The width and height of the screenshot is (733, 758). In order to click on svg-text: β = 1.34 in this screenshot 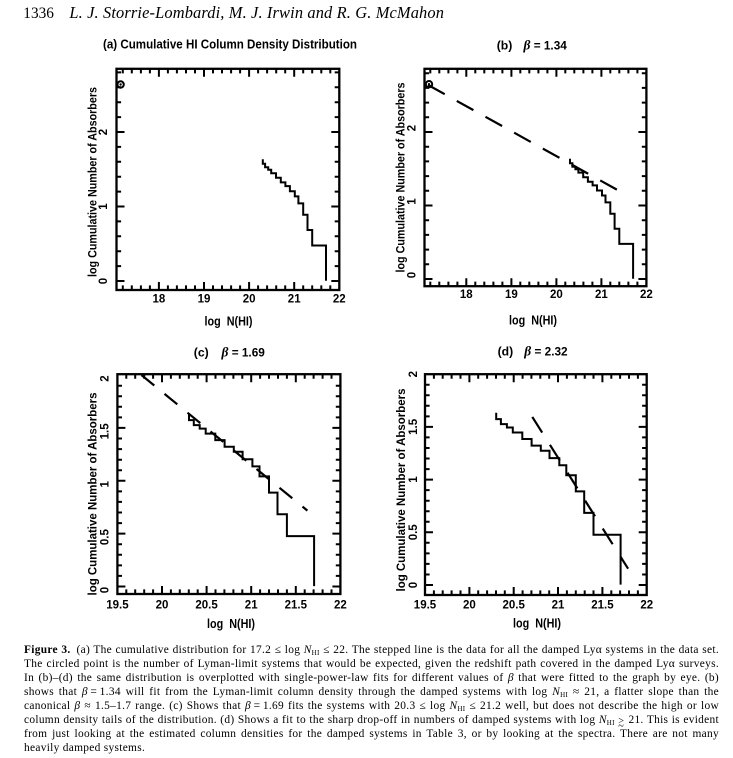, I will do `click(545, 45)`.